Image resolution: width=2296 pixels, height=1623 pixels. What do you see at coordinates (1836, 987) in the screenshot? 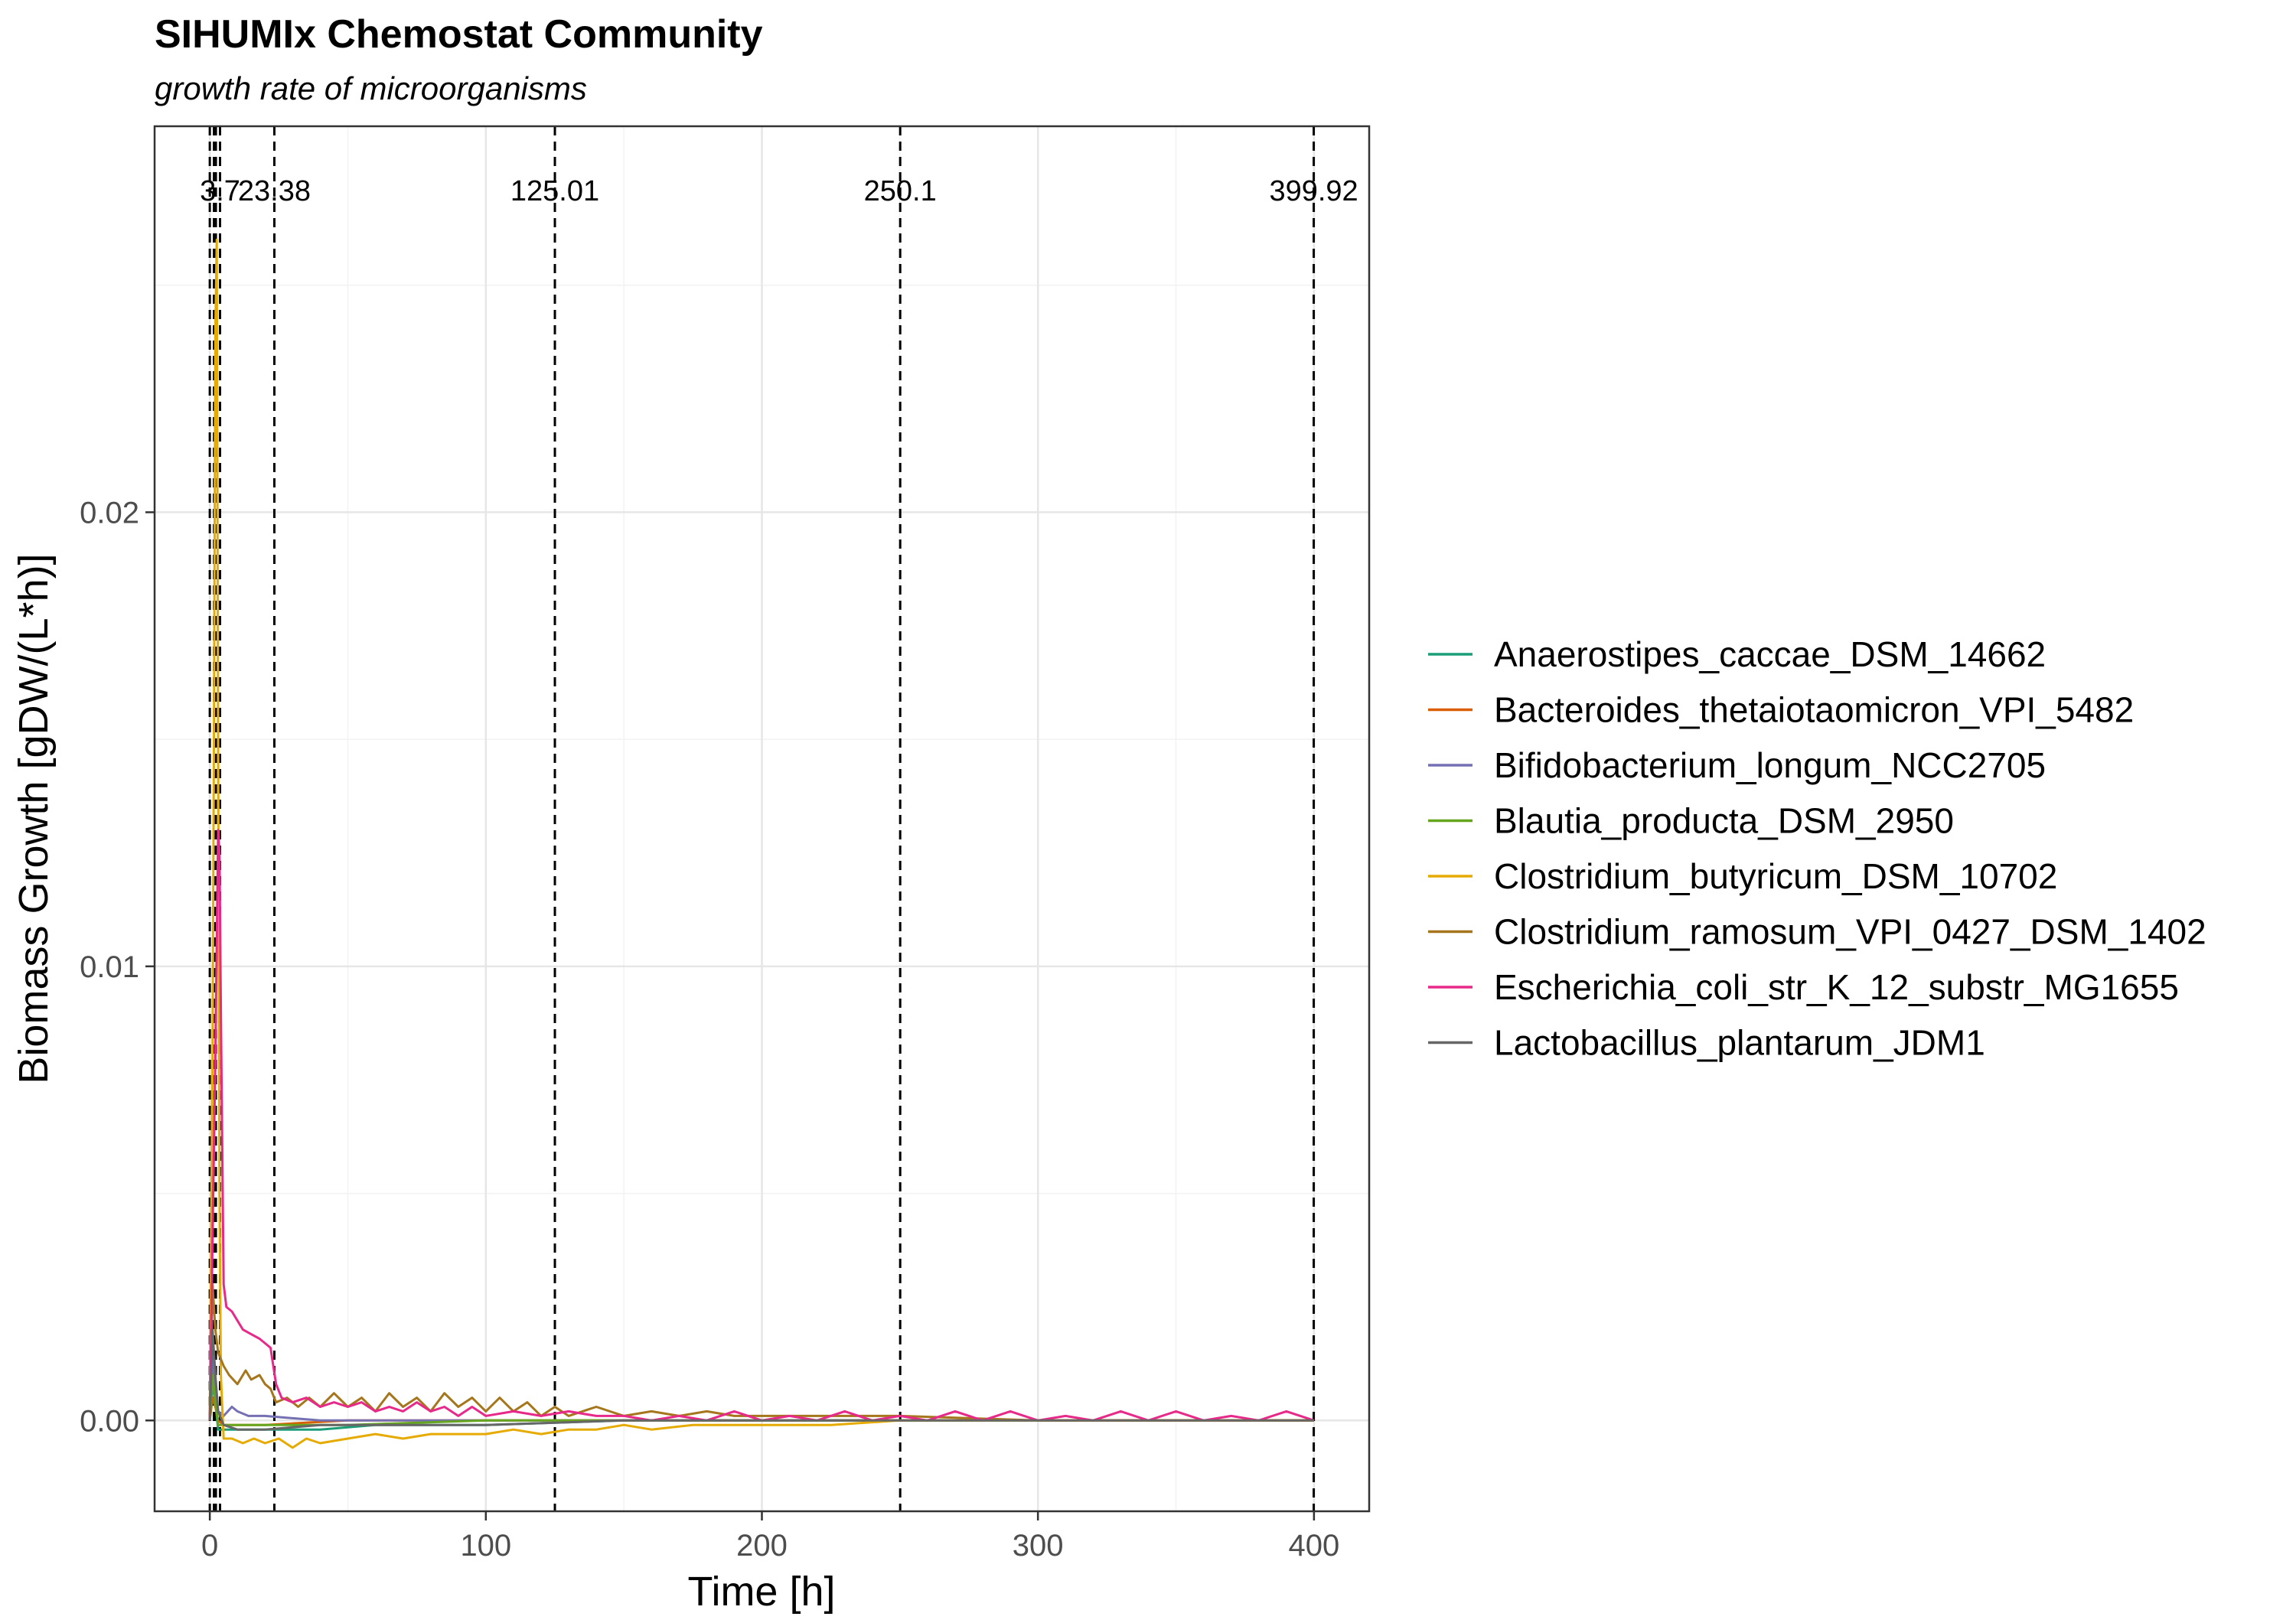
I see `legend-label: Escherichia_coli_str_K_12_substr_MG1655` at bounding box center [1836, 987].